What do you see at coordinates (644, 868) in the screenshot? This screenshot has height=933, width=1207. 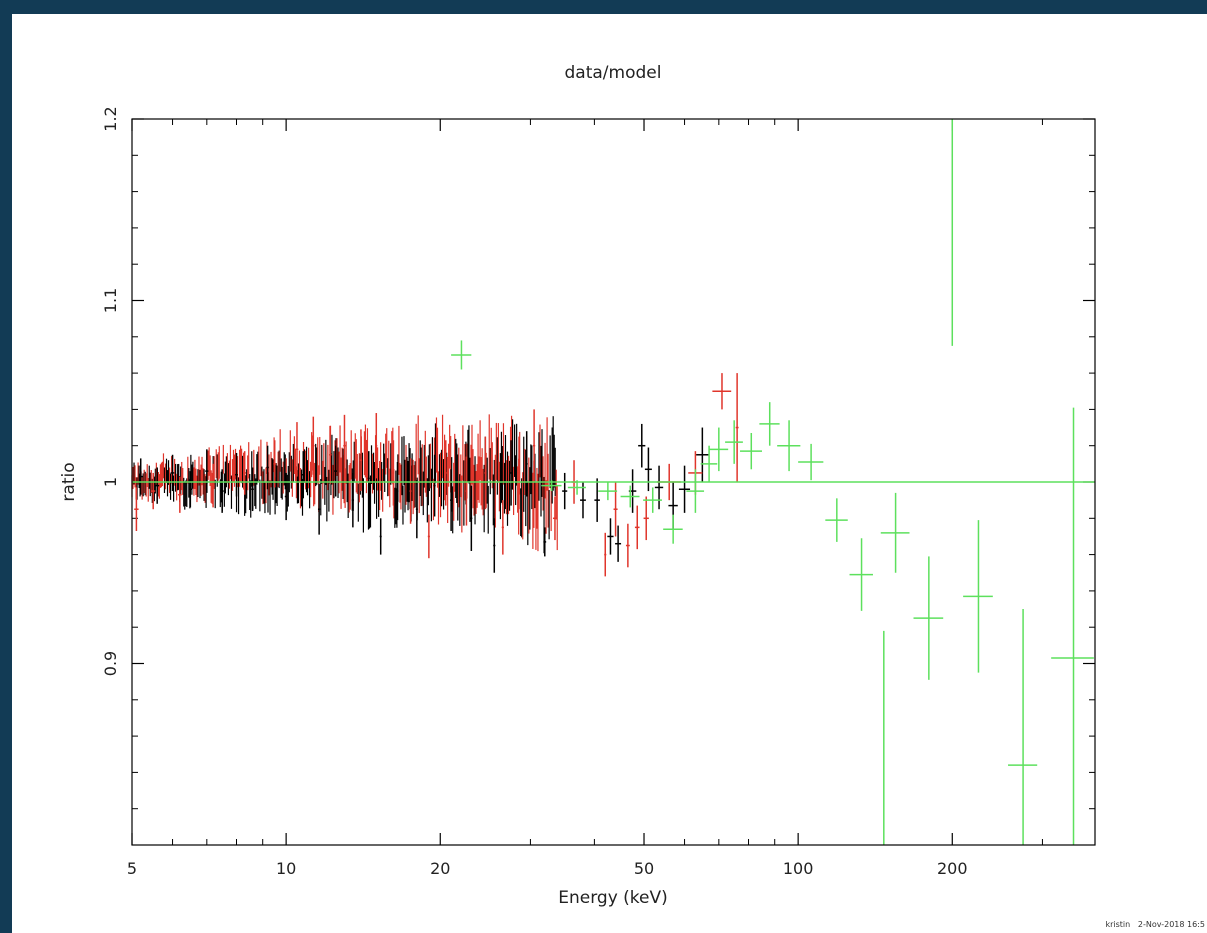 I see `x-tick-label: 50` at bounding box center [644, 868].